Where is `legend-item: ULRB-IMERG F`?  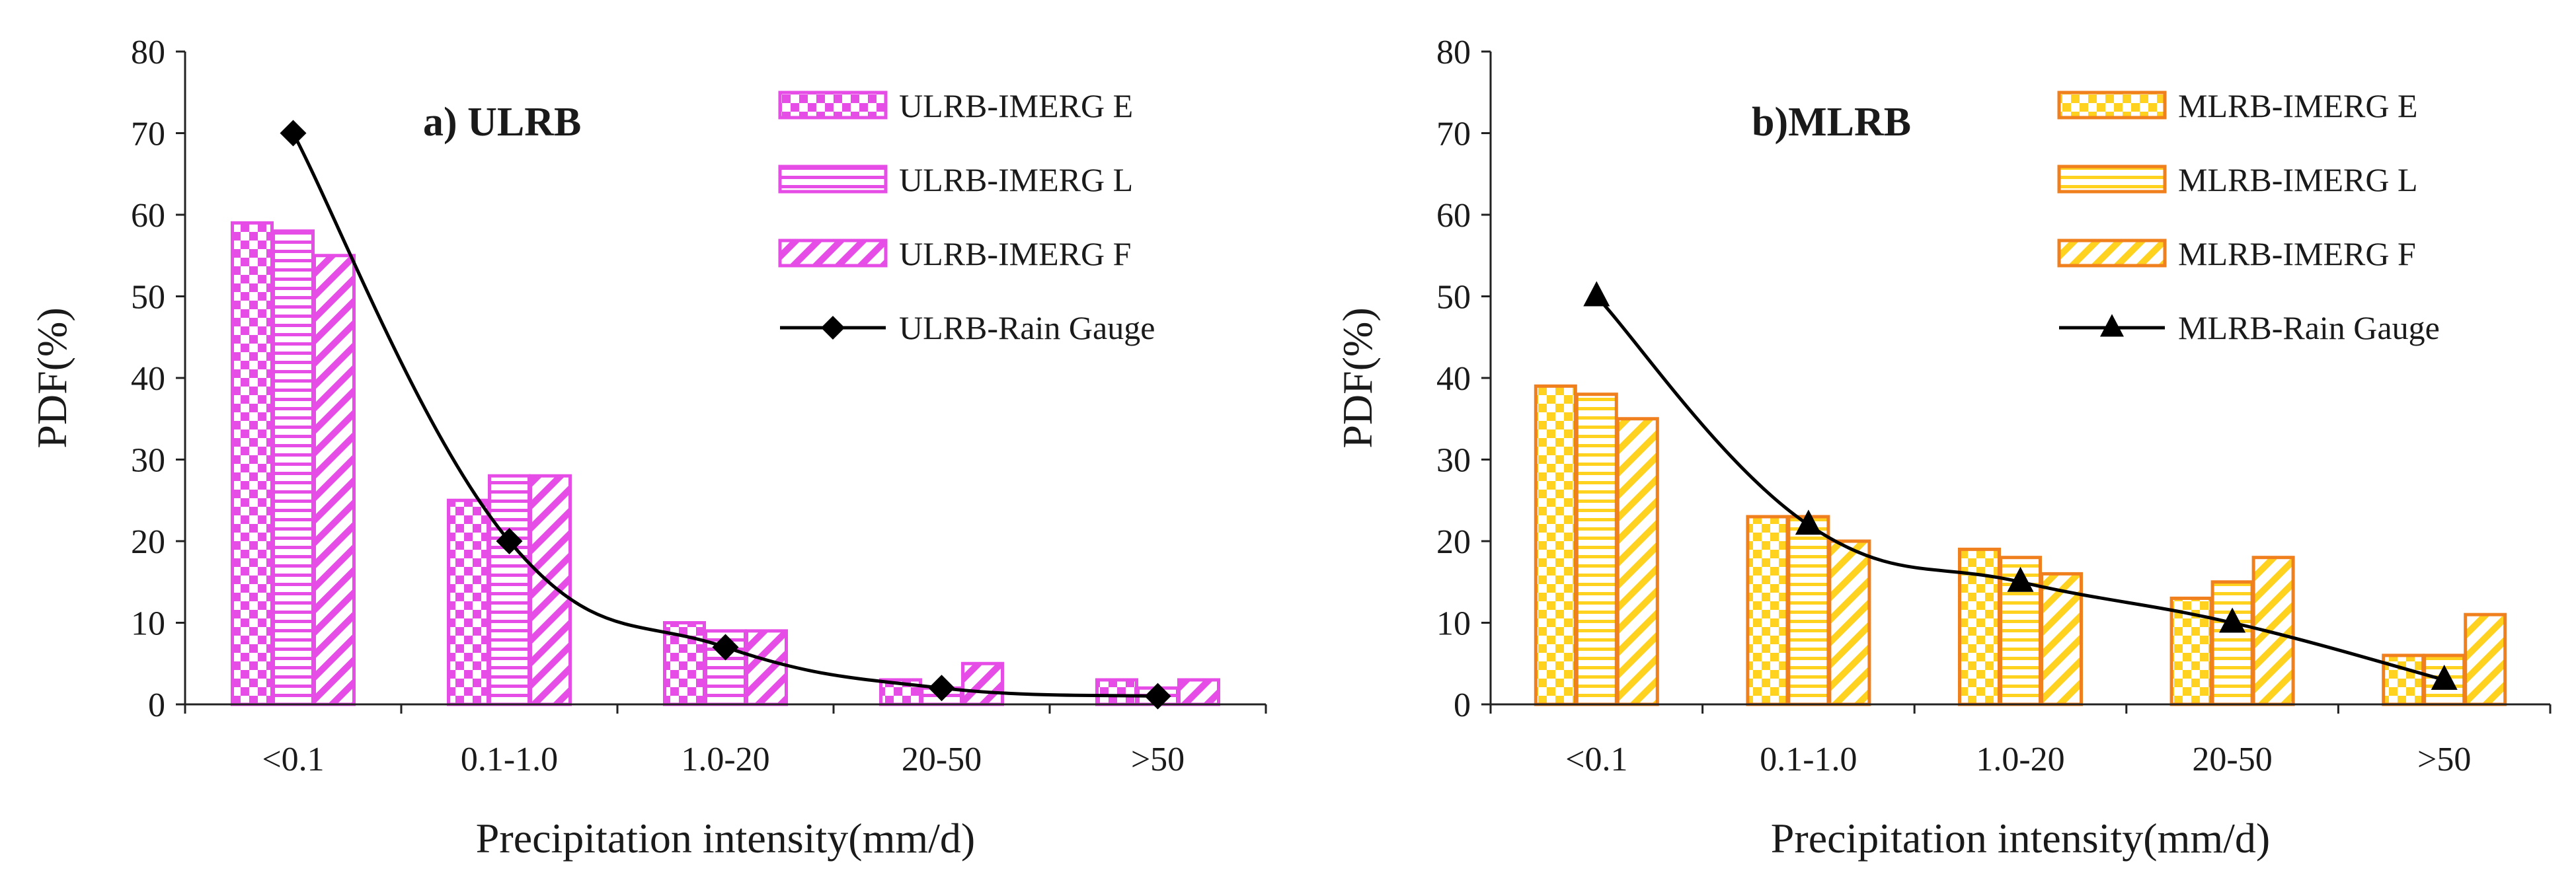
legend-item: ULRB-IMERG F is located at coordinates (954, 253).